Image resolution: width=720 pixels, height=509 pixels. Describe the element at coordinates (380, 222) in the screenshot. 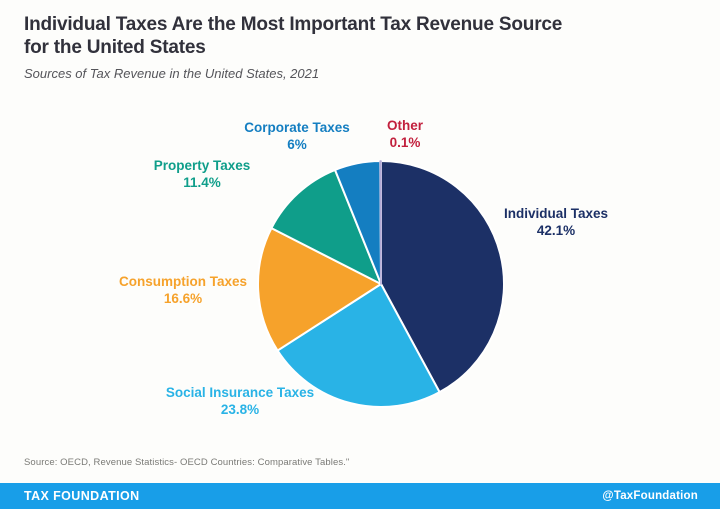

I see `pie-slice-other` at that location.